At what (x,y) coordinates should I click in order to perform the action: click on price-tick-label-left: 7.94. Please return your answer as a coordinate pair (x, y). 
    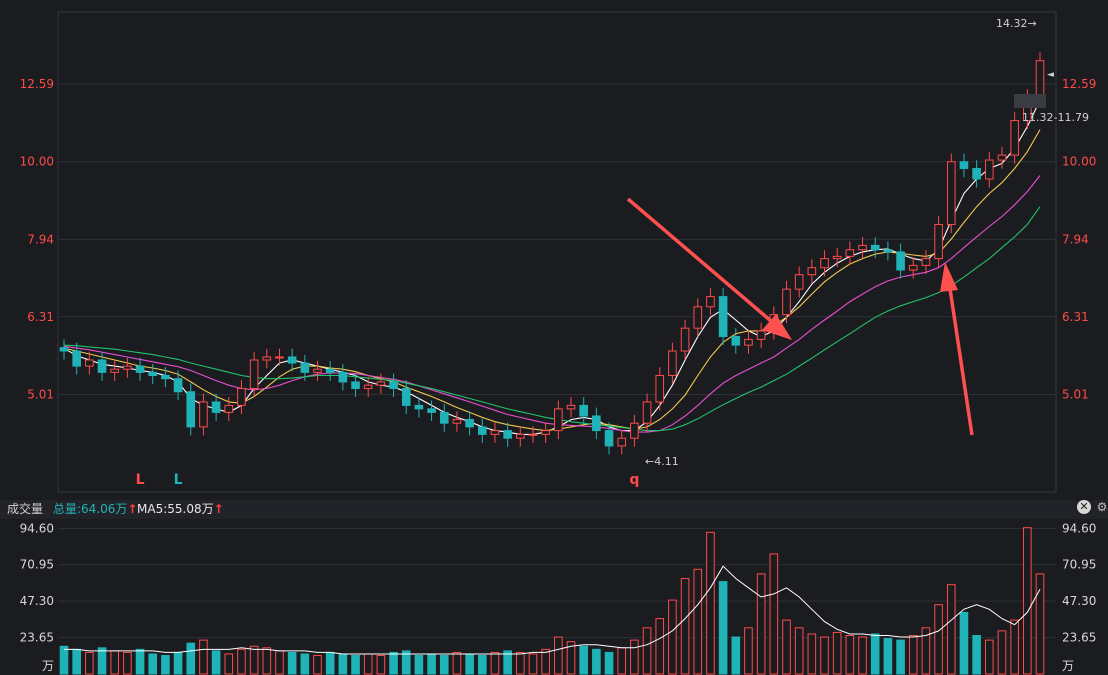
    Looking at the image, I should click on (40, 239).